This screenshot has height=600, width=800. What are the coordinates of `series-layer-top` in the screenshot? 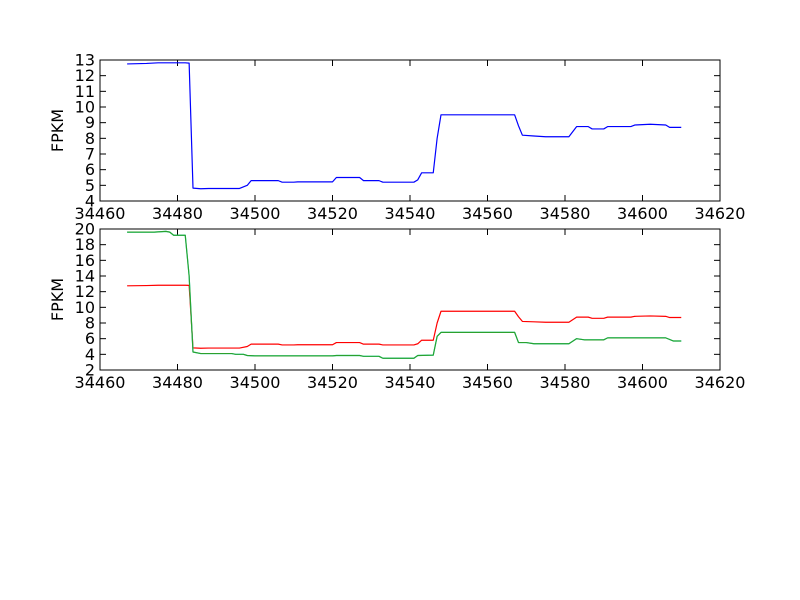 It's located at (404, 126).